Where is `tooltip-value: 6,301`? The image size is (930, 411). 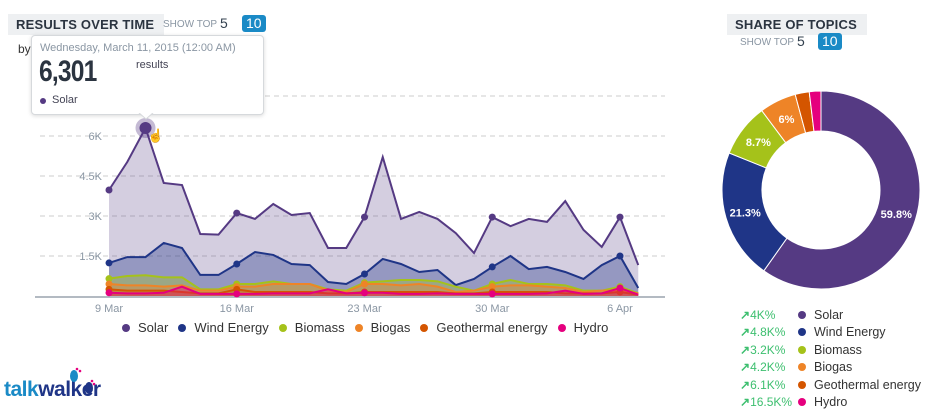
tooltip-value: 6,301 is located at coordinates (67, 72).